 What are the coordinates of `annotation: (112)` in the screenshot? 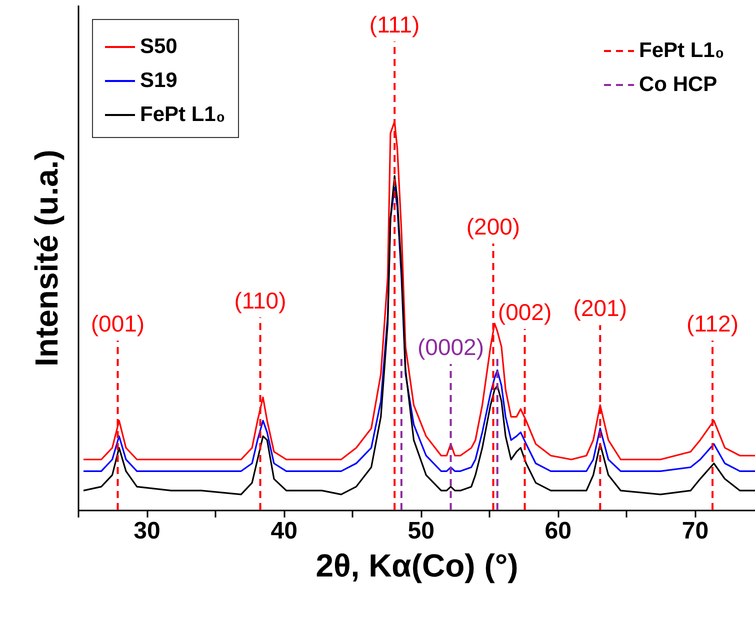 It's located at (712, 323).